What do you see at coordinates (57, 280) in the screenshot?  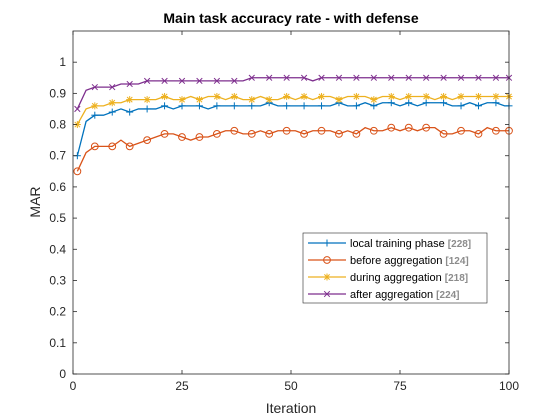 I see `y-tick-label: 0.3` at bounding box center [57, 280].